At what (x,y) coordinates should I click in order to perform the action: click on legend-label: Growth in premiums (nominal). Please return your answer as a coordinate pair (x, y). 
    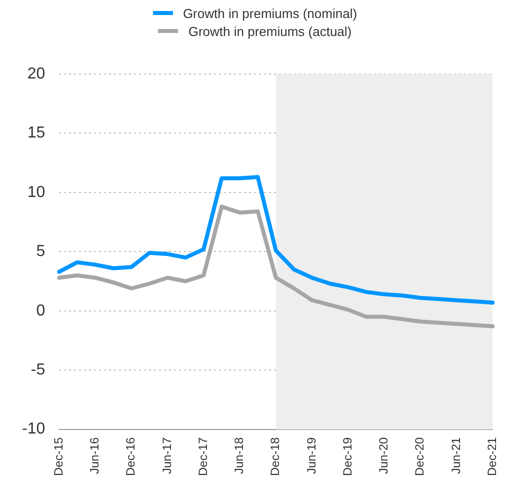
    Looking at the image, I should click on (270, 13).